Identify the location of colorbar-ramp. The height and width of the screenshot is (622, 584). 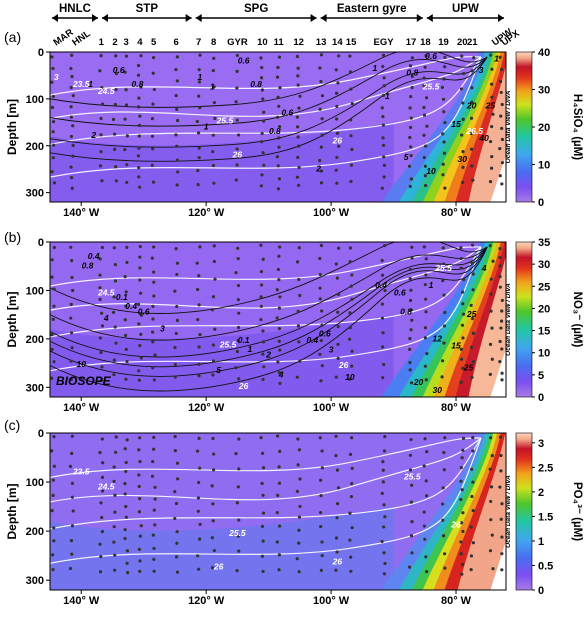
(524, 319).